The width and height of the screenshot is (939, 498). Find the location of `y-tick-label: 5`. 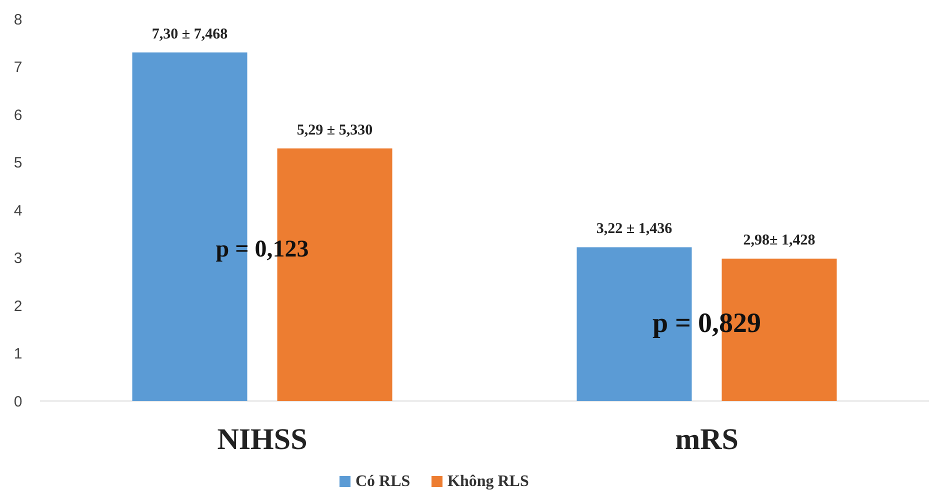

y-tick-label: 5 is located at coordinates (18, 163).